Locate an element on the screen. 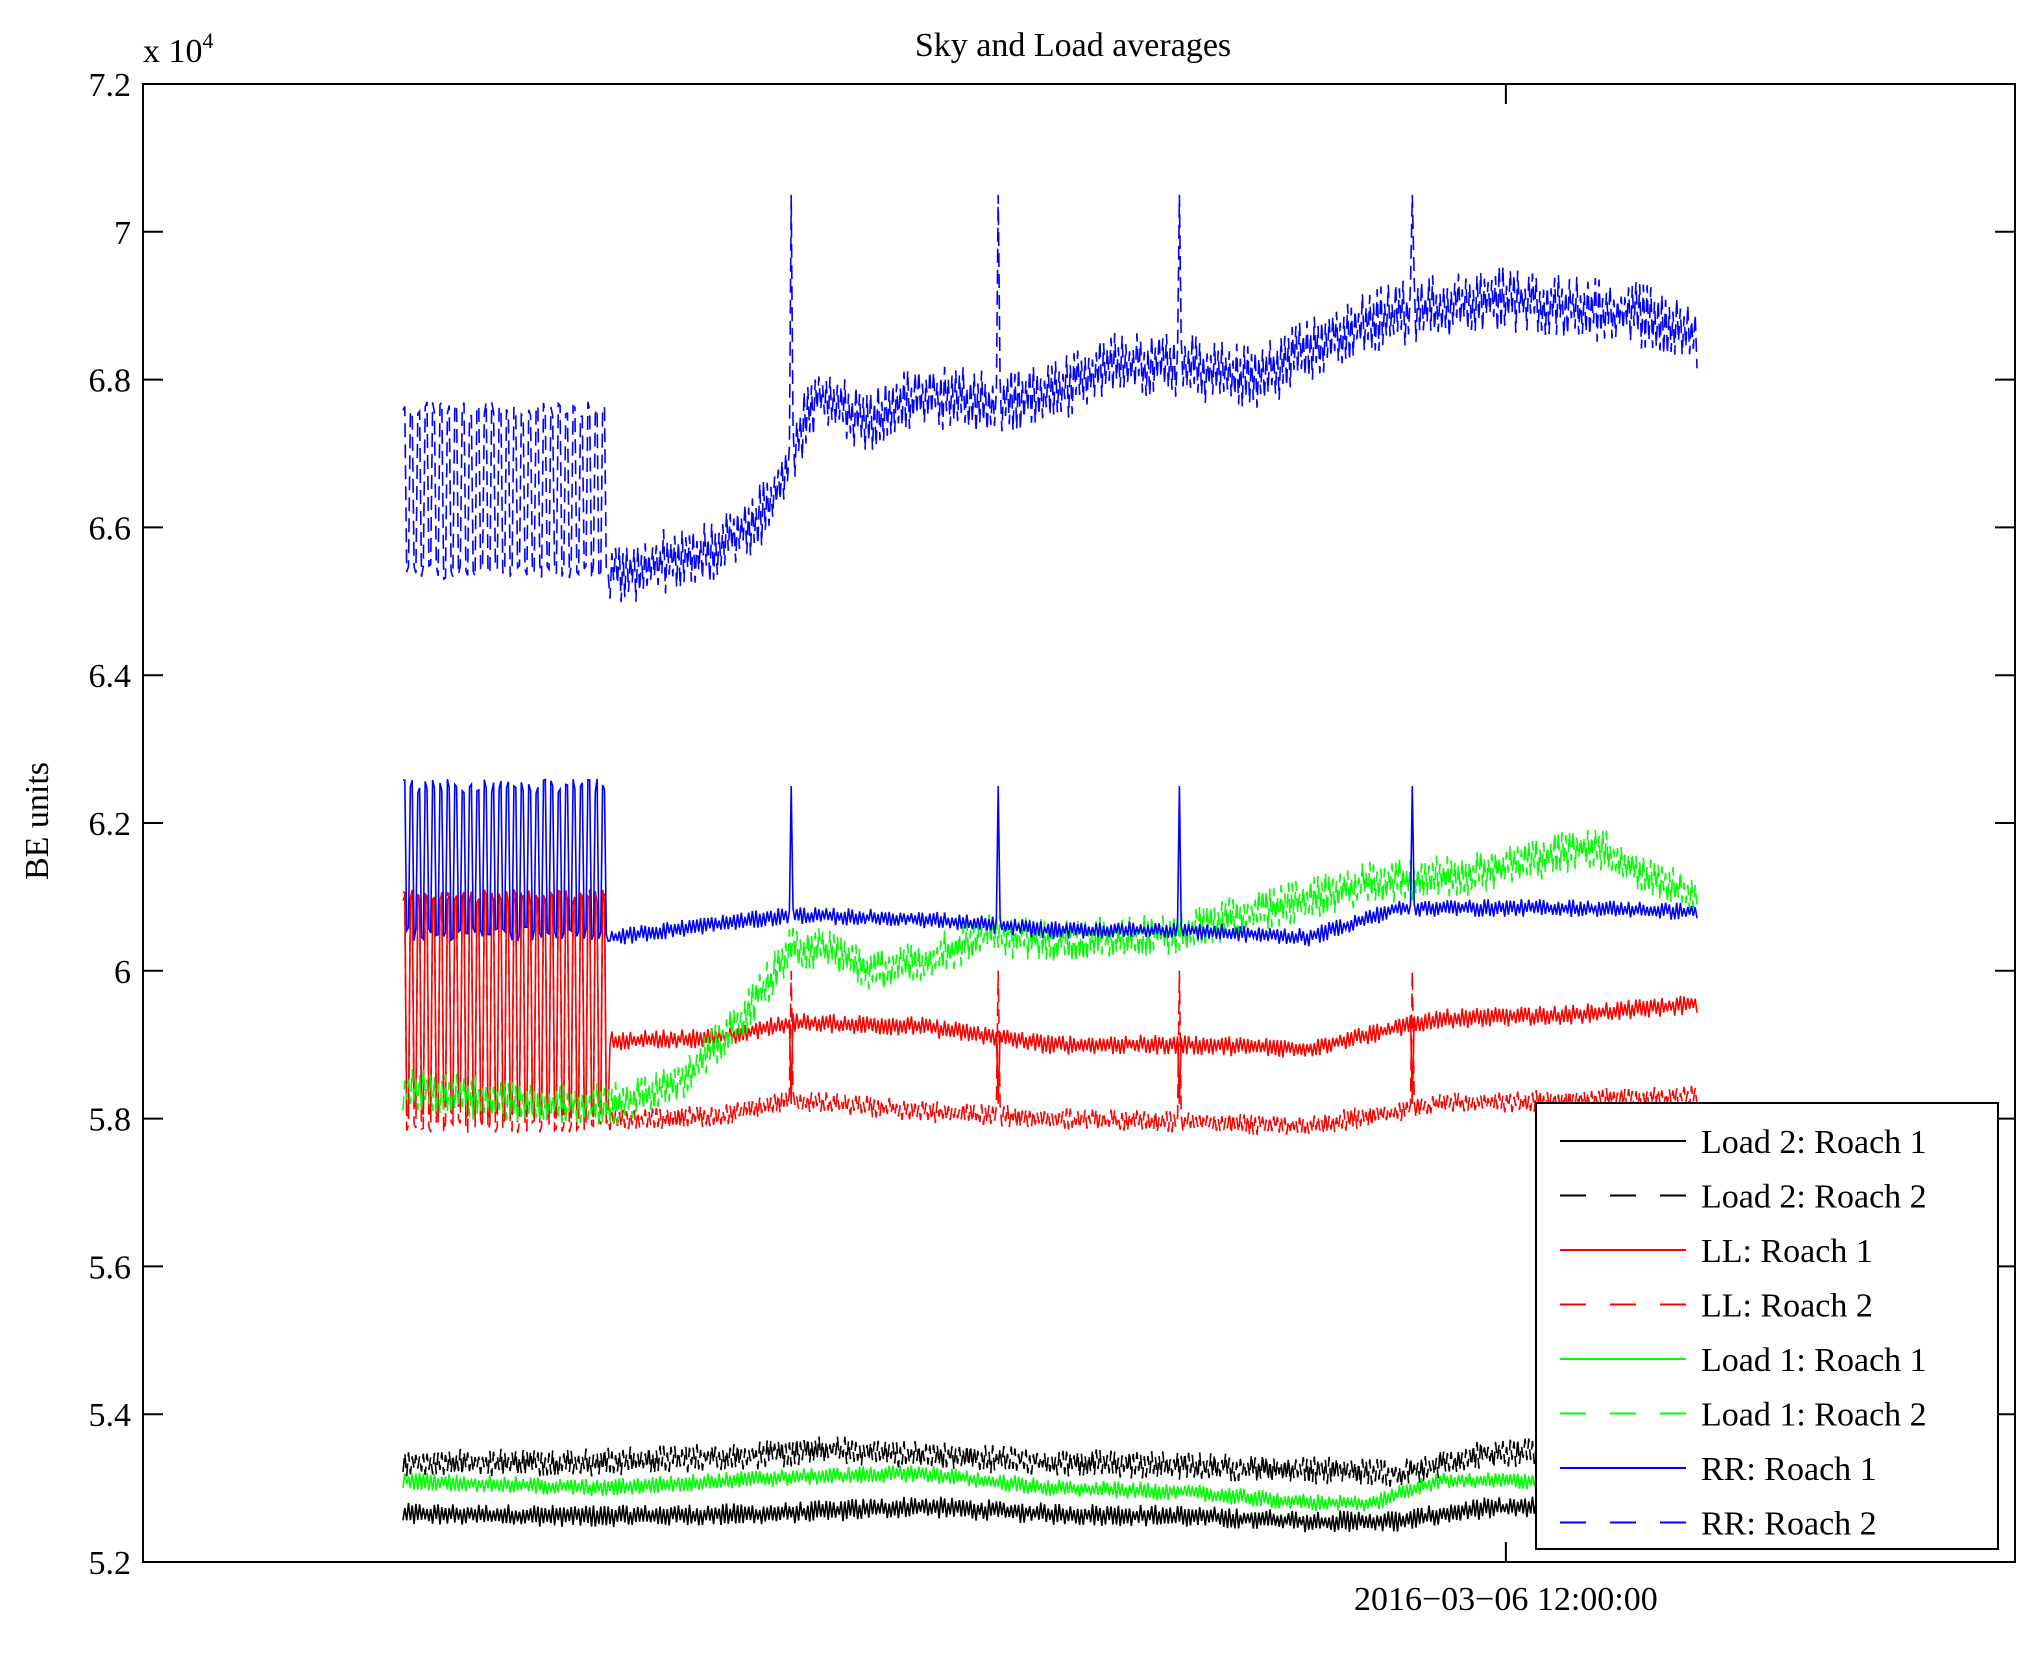 The image size is (2029, 1679). legend-box is located at coordinates (1767, 1326).